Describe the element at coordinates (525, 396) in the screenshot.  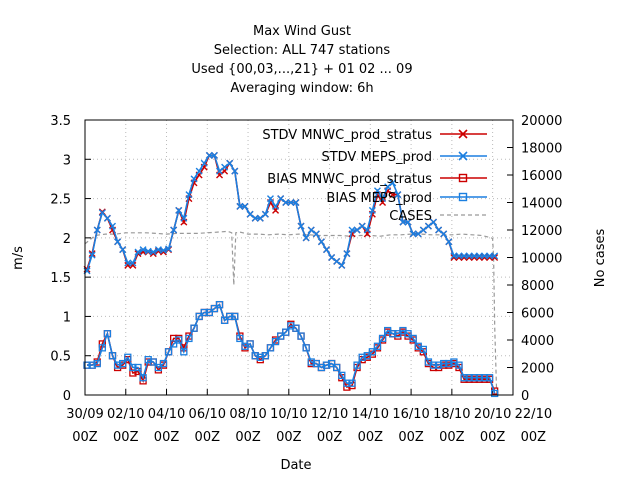
I see `y2-tick-label: 0` at that location.